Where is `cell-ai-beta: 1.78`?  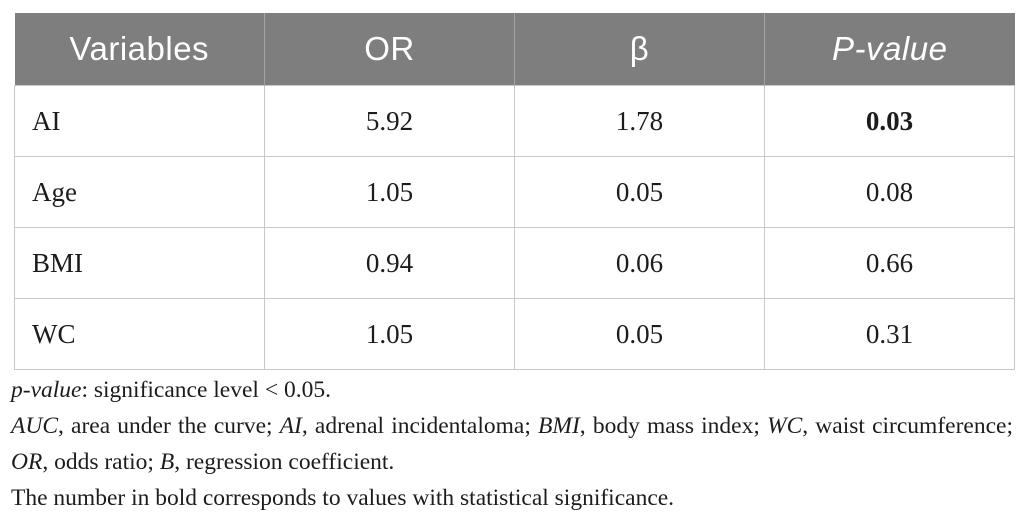
cell-ai-beta: 1.78 is located at coordinates (639, 121).